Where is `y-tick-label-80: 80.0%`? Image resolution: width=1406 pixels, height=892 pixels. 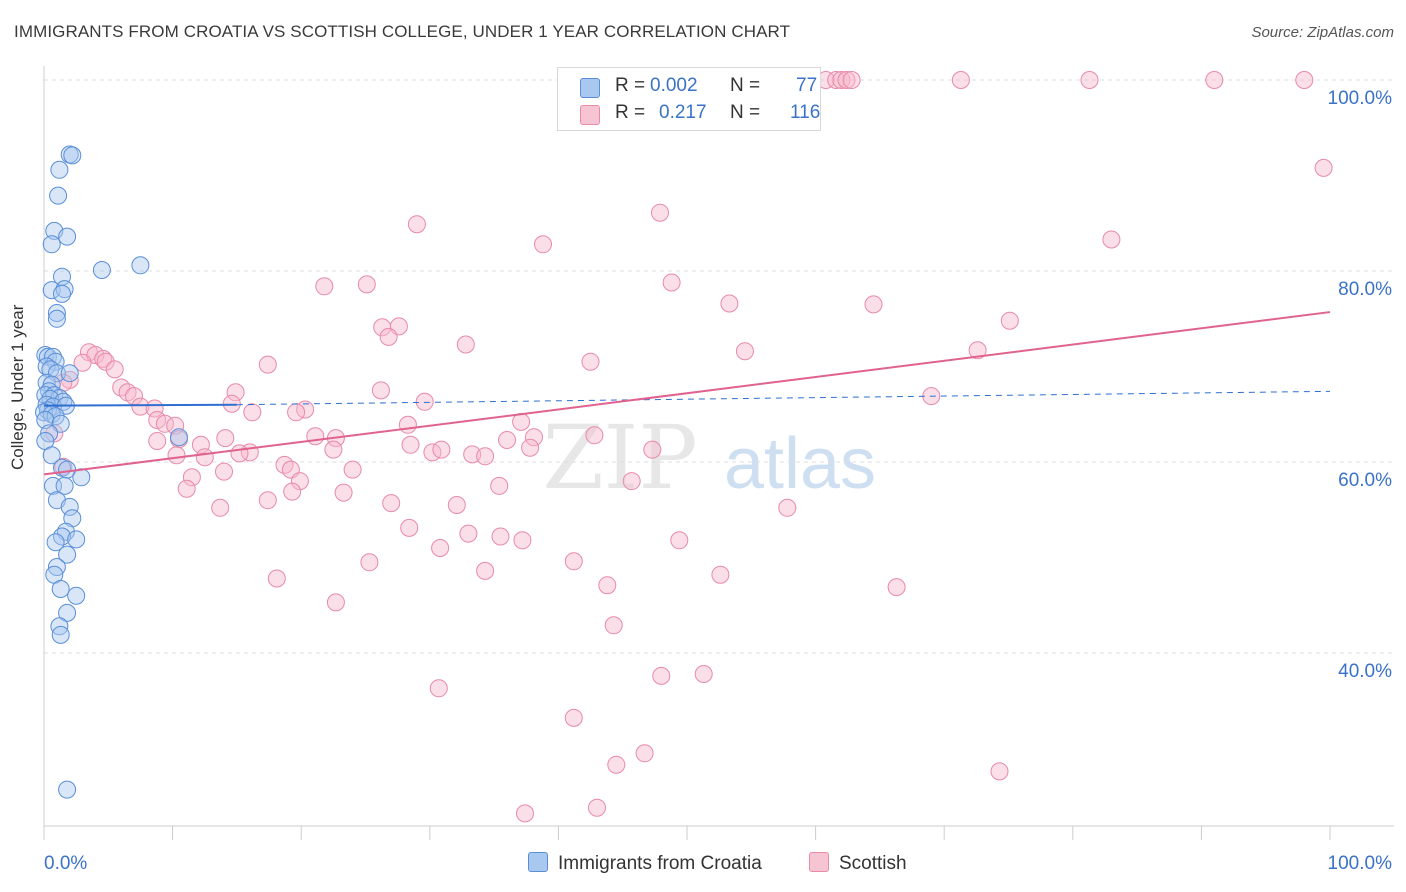
y-tick-label-80: 80.0% is located at coordinates (1365, 289).